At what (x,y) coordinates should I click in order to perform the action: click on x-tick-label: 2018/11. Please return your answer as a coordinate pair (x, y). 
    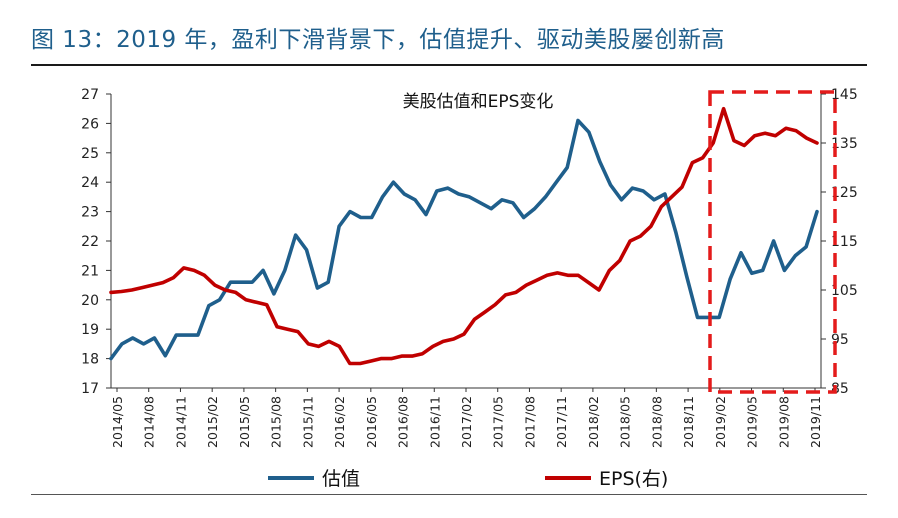
    Looking at the image, I should click on (688, 422).